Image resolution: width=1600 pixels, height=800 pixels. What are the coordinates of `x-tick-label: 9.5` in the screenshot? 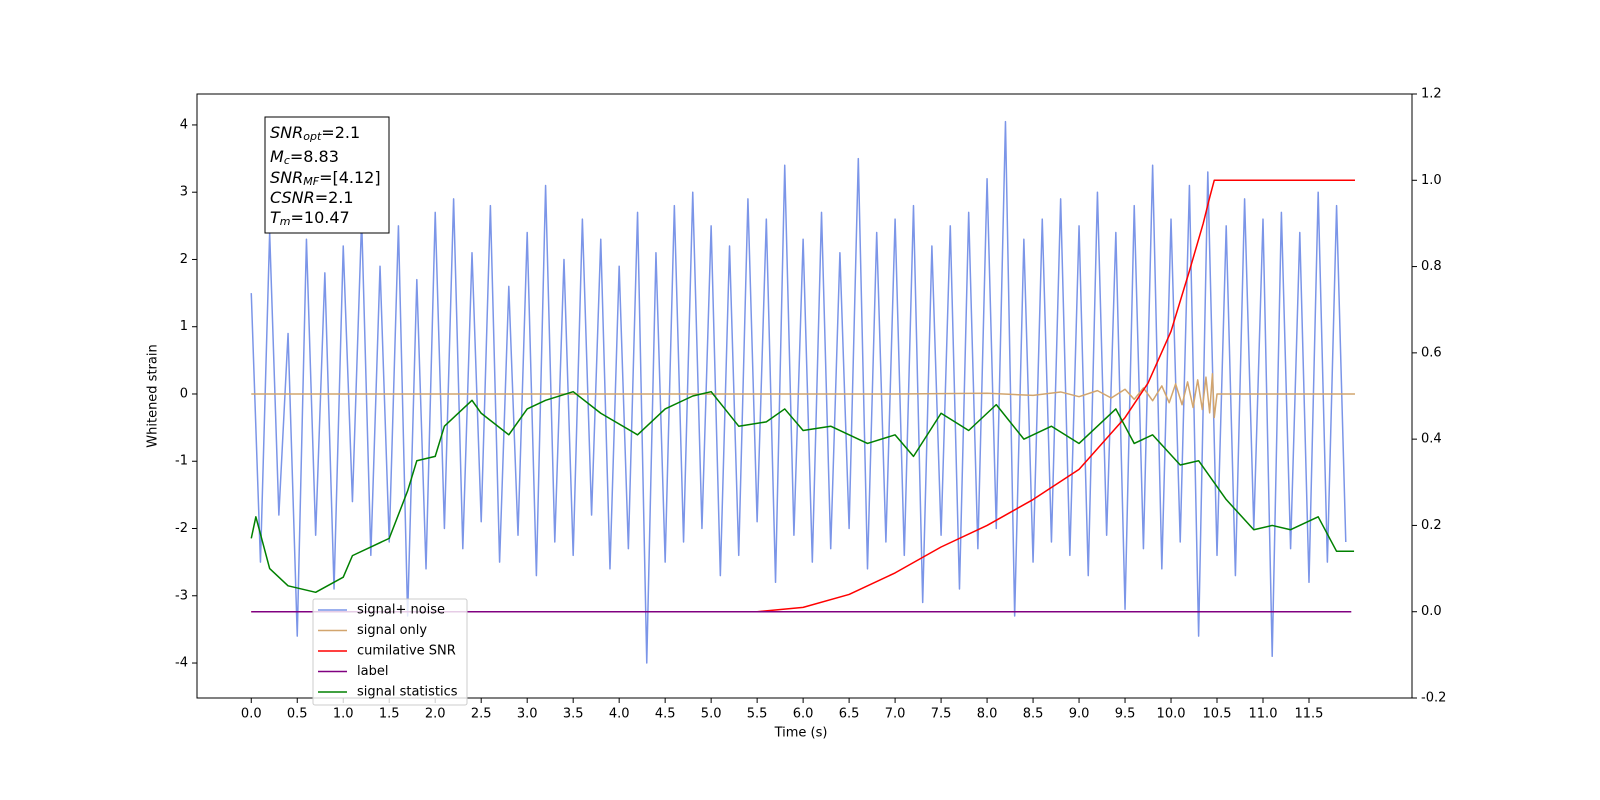 It's located at (1125, 714).